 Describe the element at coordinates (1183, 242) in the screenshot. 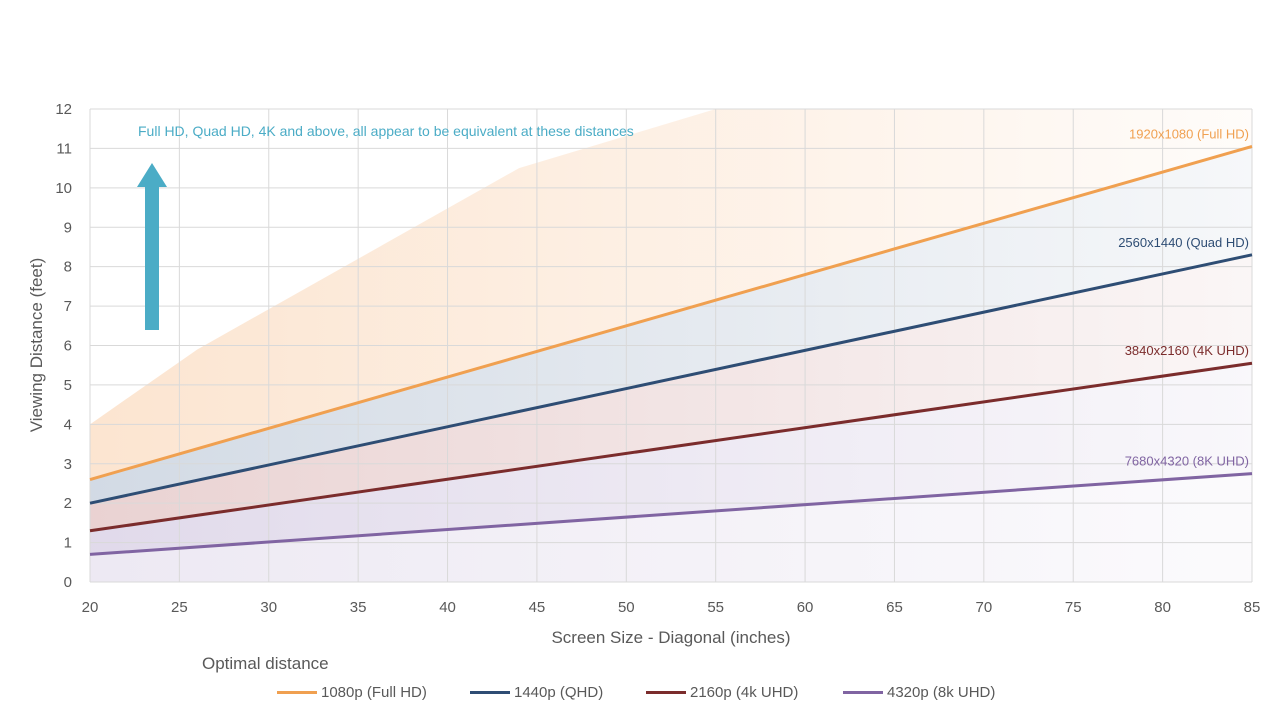

I see `series-end-label: 2560x1440 (Quad HD)` at that location.